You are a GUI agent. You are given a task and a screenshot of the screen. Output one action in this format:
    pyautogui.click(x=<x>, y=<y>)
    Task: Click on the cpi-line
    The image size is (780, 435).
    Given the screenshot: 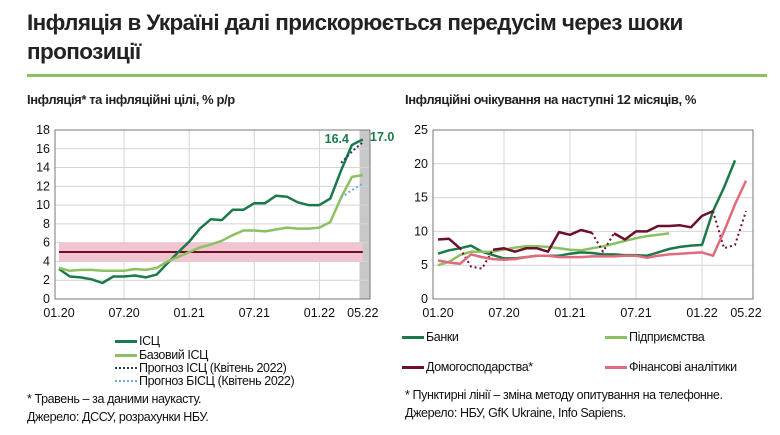 What is the action you would take?
    pyautogui.click(x=211, y=211)
    